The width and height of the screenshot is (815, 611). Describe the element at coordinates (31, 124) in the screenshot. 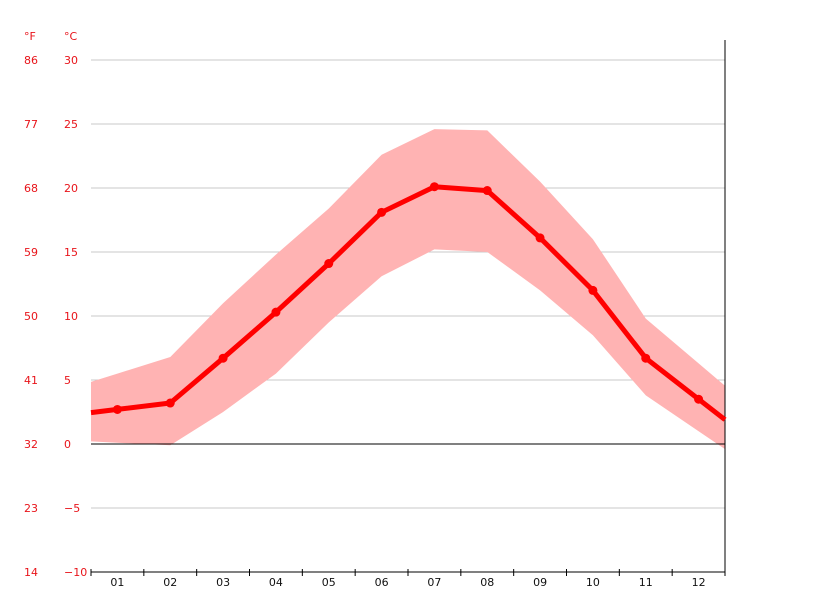

I see `y-tick-label-fahrenheit: 77` at that location.